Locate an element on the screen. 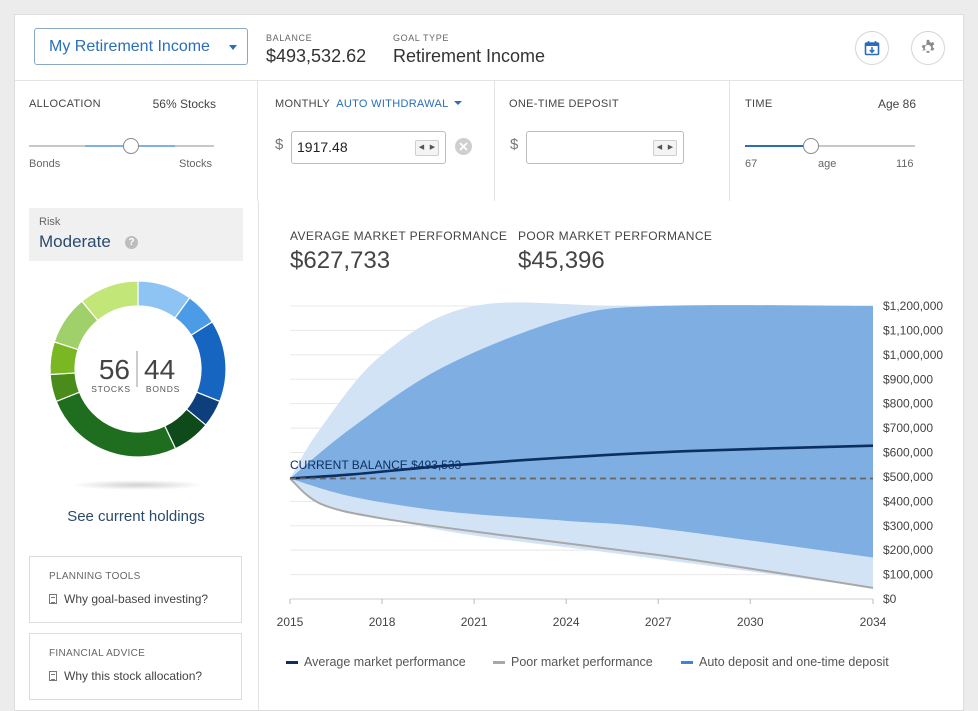 Image resolution: width=978 pixels, height=711 pixels. time-slider-handle is located at coordinates (810, 146).